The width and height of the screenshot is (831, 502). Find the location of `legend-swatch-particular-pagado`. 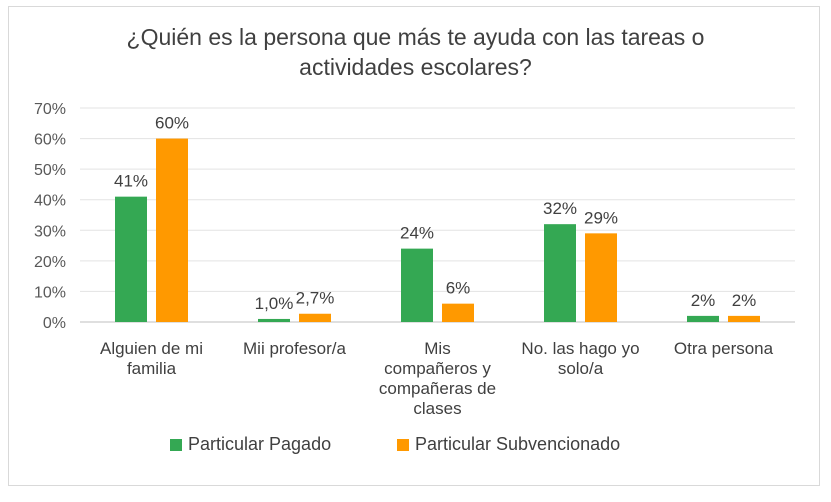

legend-swatch-particular-pagado is located at coordinates (176, 445).